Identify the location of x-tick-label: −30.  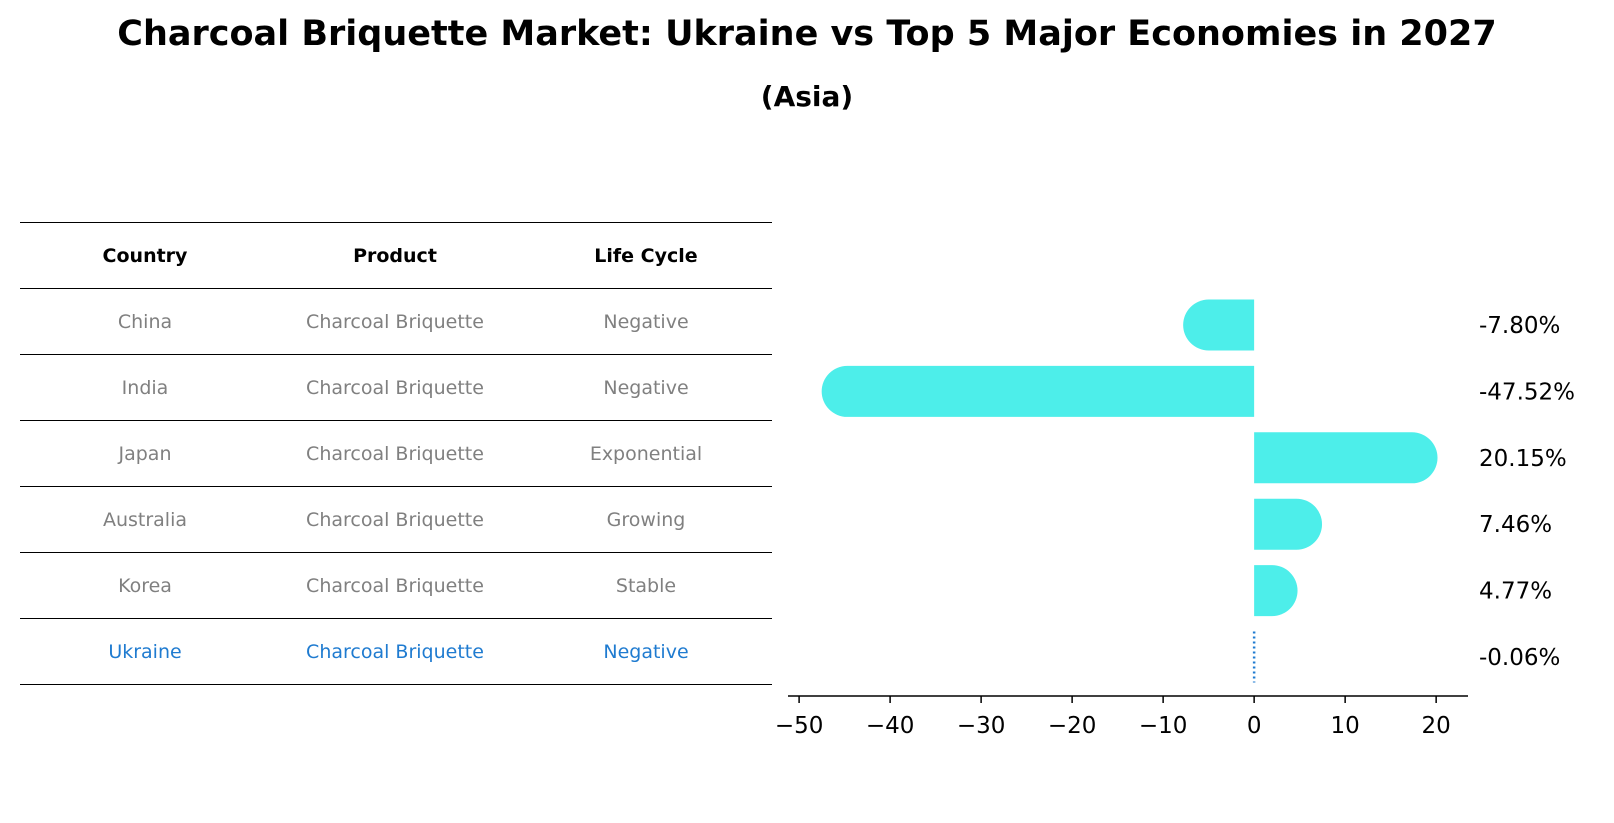
(981, 726).